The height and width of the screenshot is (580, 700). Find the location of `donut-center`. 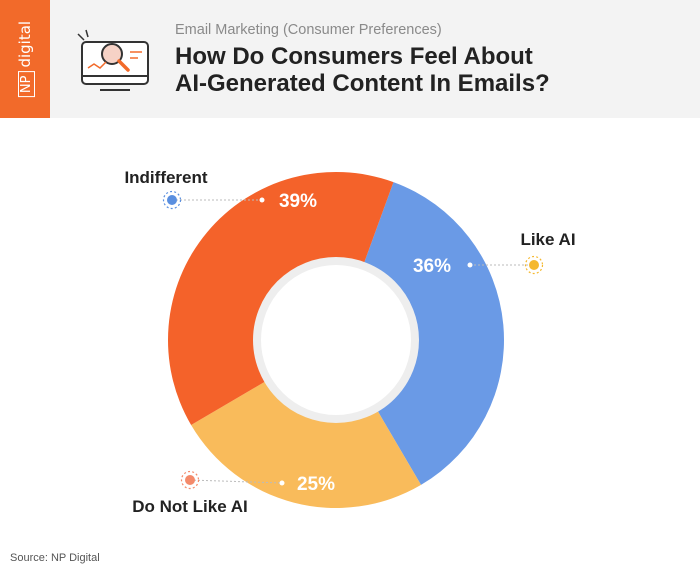

donut-center is located at coordinates (336, 340).